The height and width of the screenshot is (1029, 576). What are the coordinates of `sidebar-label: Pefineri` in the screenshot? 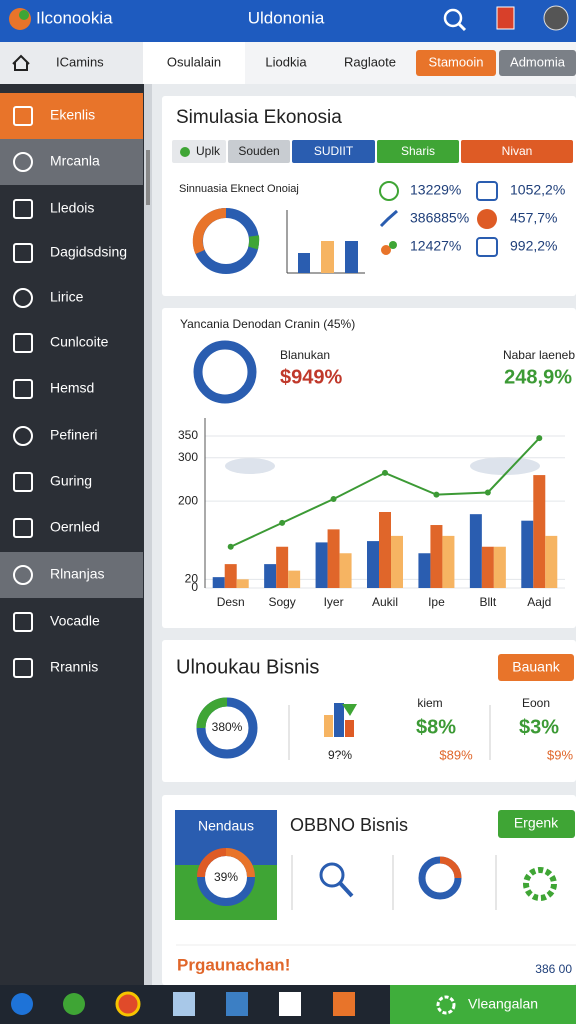 It's located at (73, 435).